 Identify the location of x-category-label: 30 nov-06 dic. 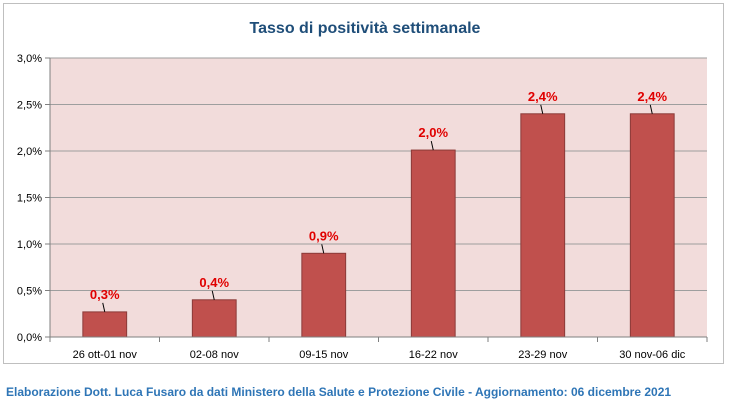
(652, 355).